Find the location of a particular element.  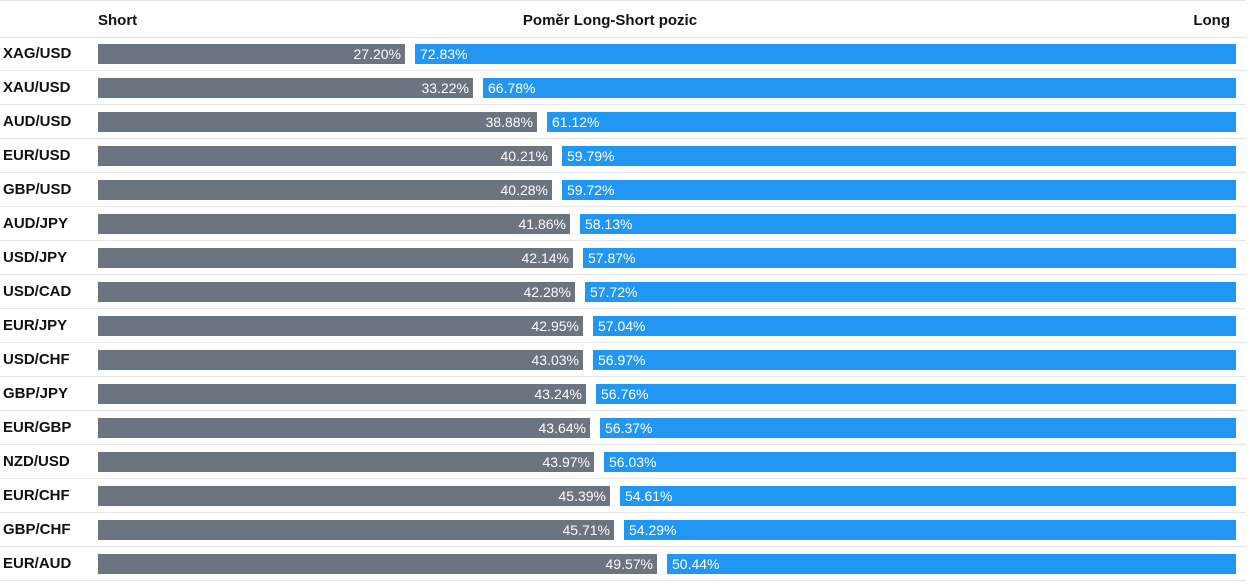

pair-label: EUR/JPY is located at coordinates (35, 325).